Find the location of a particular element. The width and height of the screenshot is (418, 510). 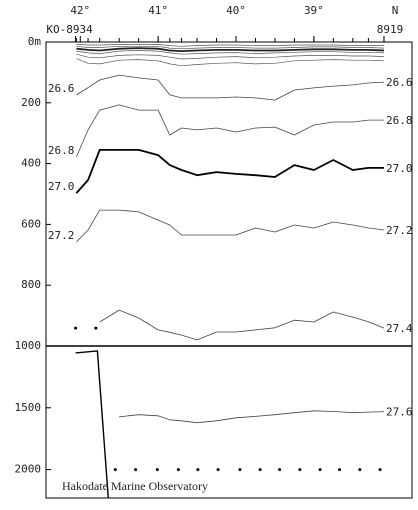

station-label: KO-8934 is located at coordinates (69, 29).